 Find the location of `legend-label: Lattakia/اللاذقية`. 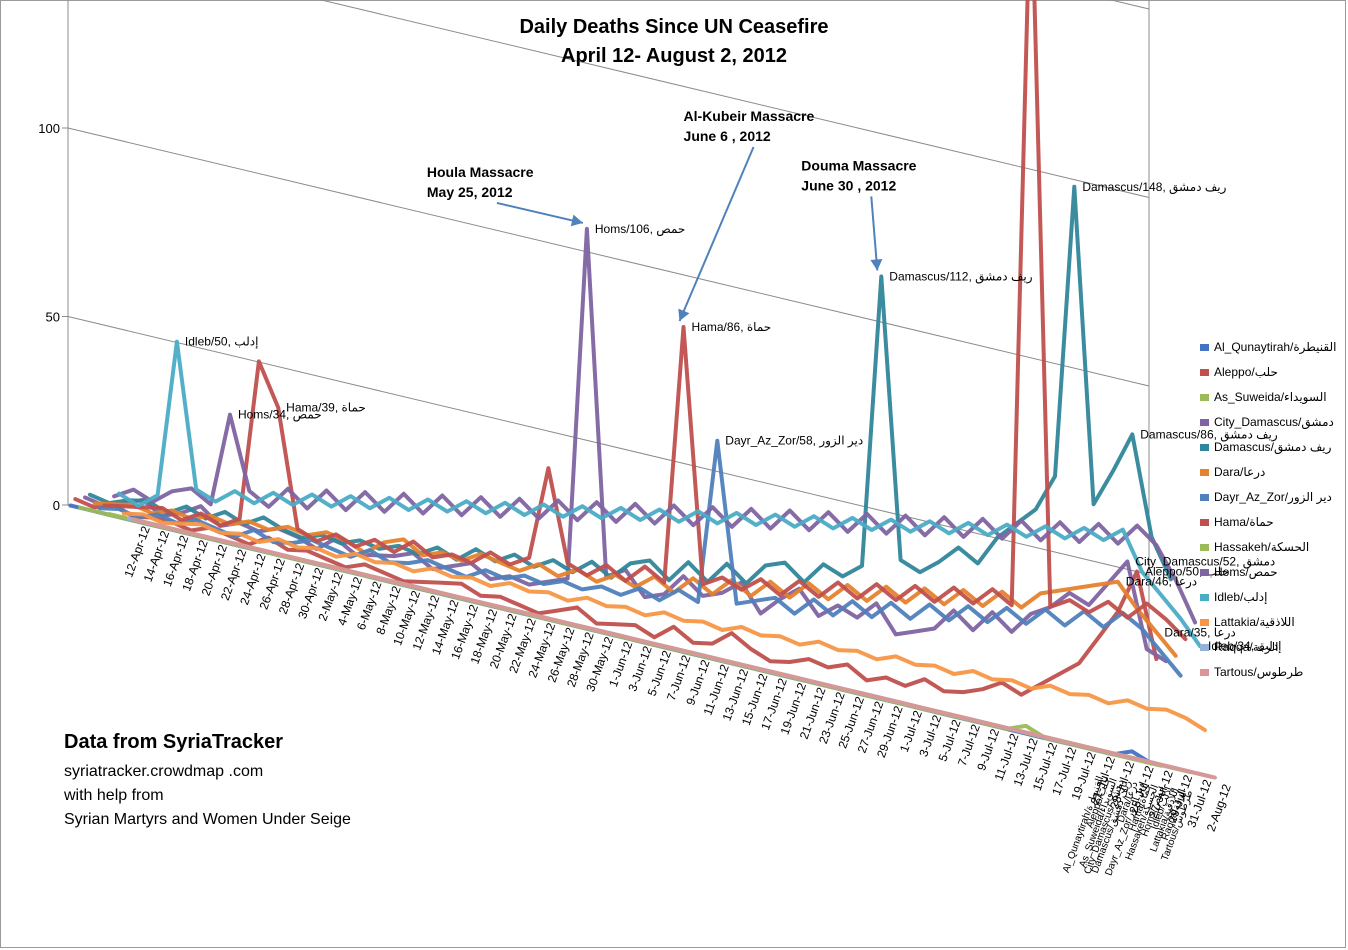

legend-label: Lattakia/اللاذقية is located at coordinates (1254, 622).